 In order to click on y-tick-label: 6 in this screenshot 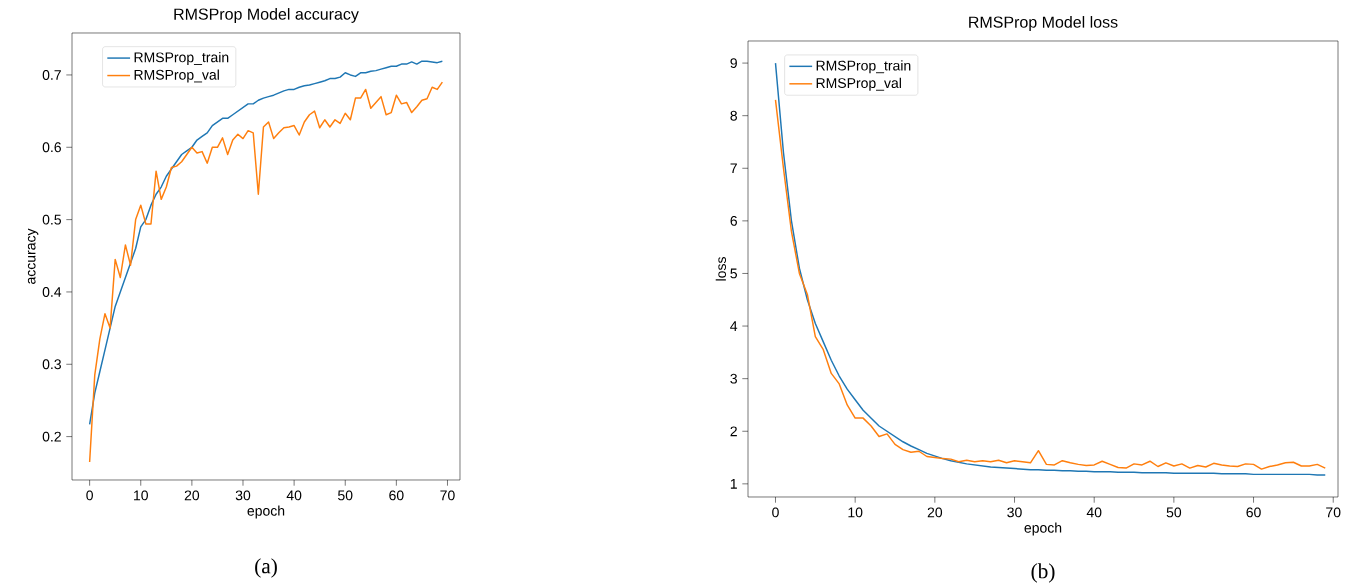, I will do `click(733, 220)`.